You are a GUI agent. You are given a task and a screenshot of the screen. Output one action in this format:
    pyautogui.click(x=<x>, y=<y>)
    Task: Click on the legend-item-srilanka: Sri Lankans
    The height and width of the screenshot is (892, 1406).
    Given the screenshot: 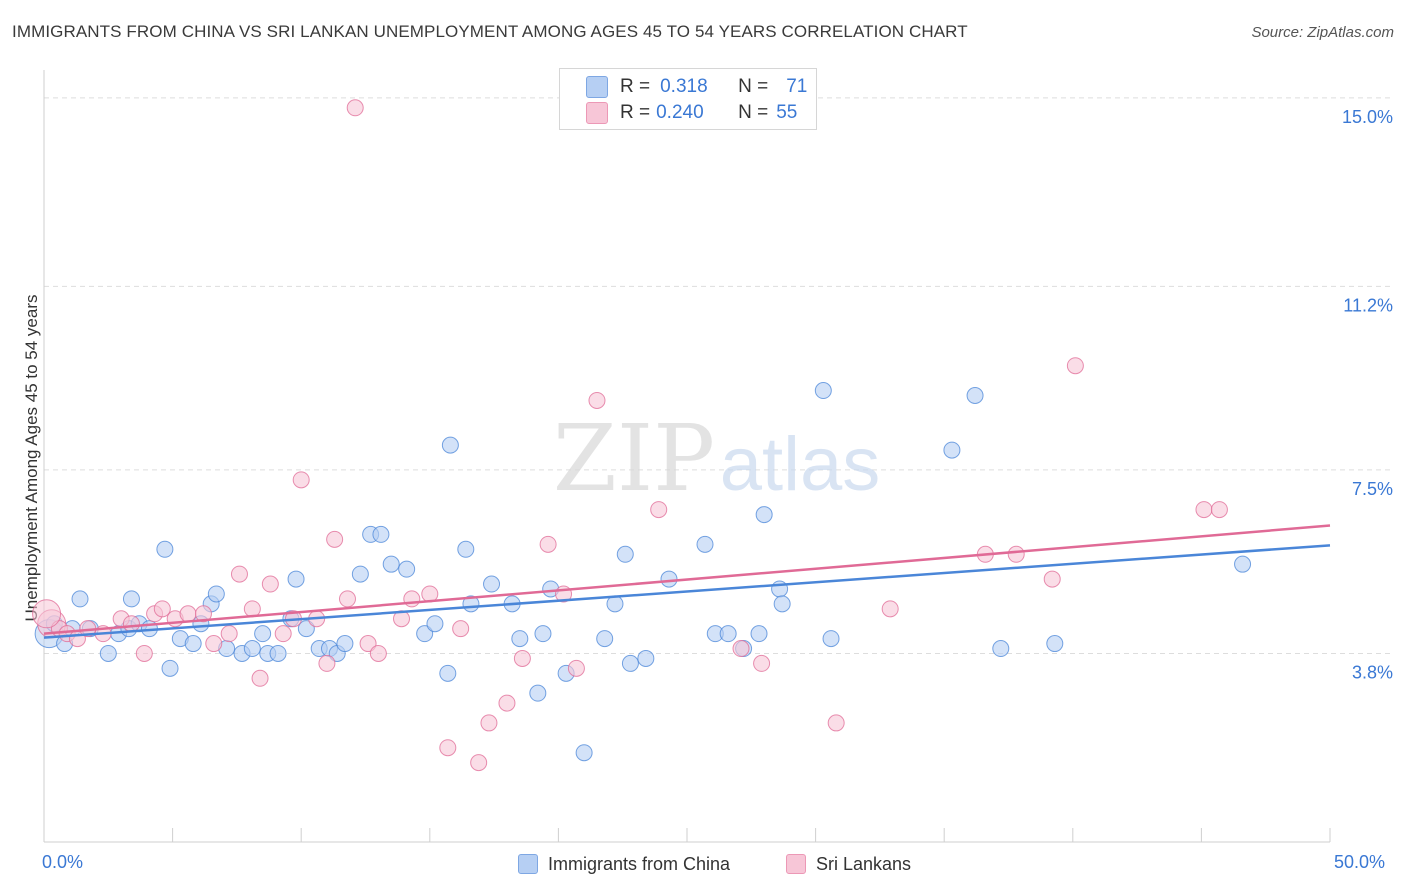 What is the action you would take?
    pyautogui.click(x=848, y=864)
    